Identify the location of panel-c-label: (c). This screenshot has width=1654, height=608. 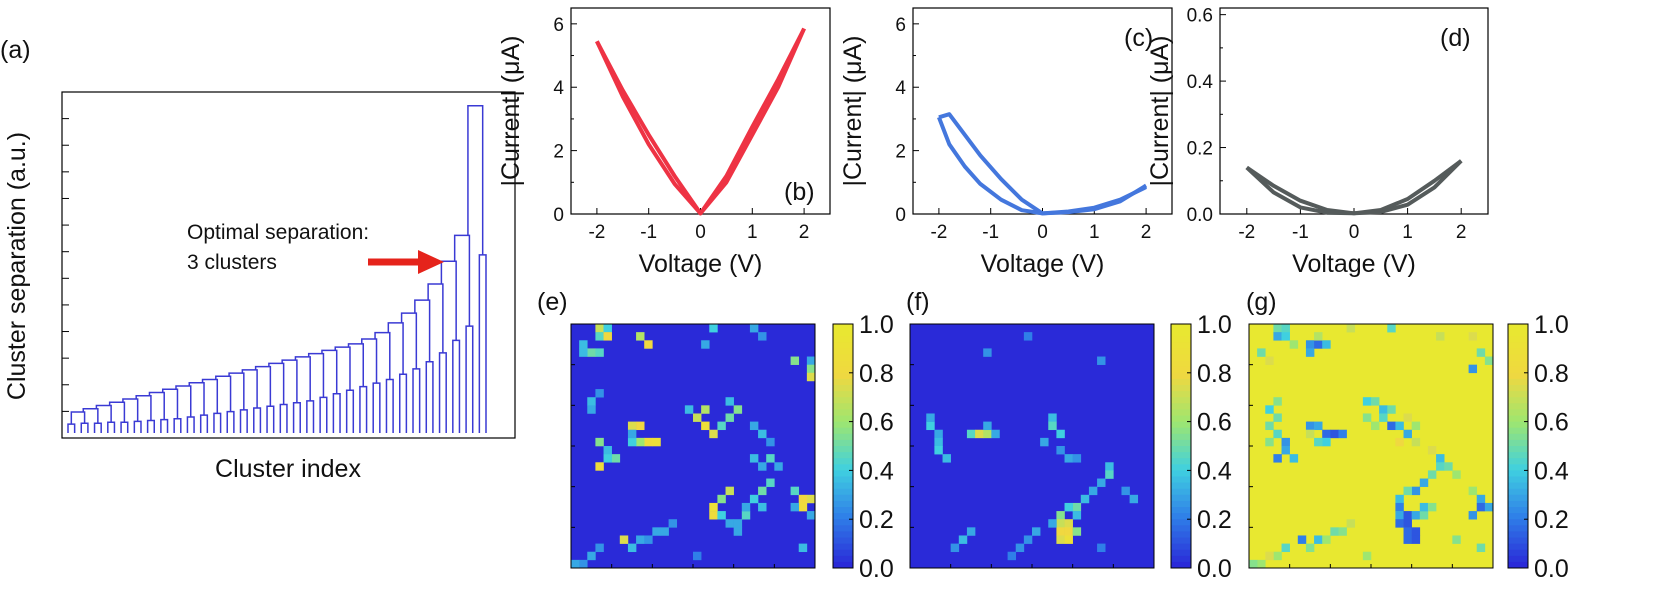
(1138, 38).